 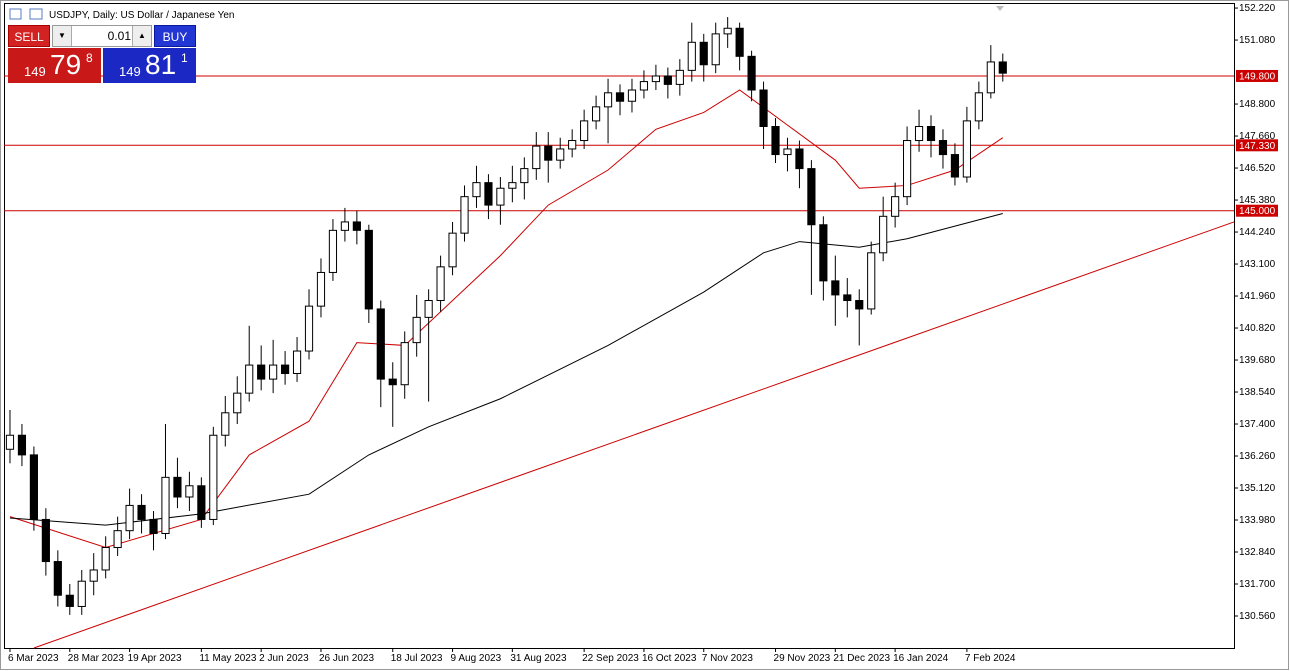 What do you see at coordinates (1257, 520) in the screenshot?
I see `y-tick-label: 133.980` at bounding box center [1257, 520].